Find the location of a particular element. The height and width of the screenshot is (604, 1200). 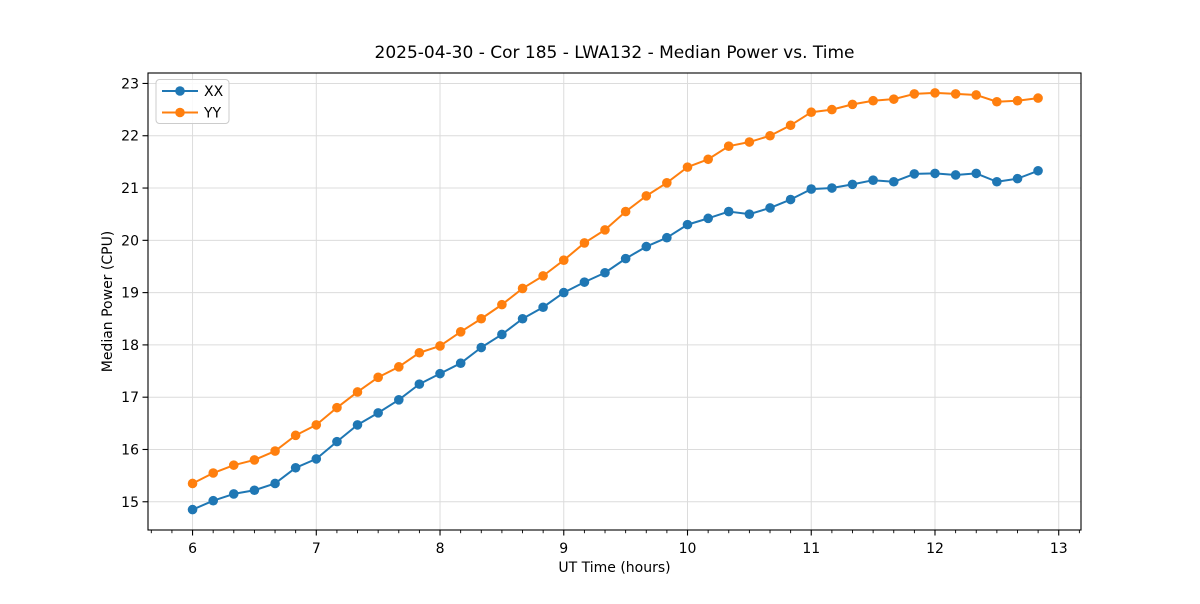

x-tick-label: 13 is located at coordinates (1059, 549).